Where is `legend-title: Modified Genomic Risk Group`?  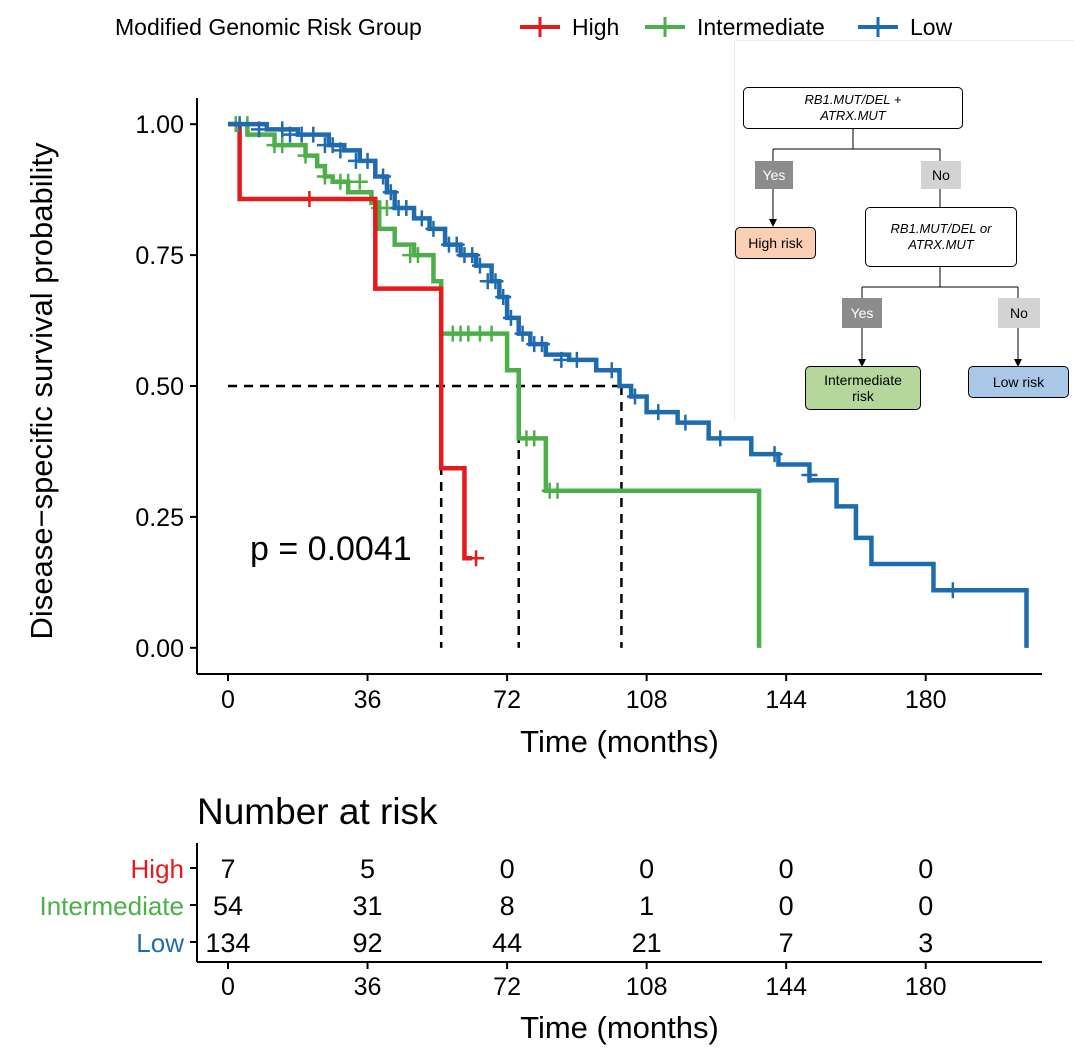 legend-title: Modified Genomic Risk Group is located at coordinates (268, 27).